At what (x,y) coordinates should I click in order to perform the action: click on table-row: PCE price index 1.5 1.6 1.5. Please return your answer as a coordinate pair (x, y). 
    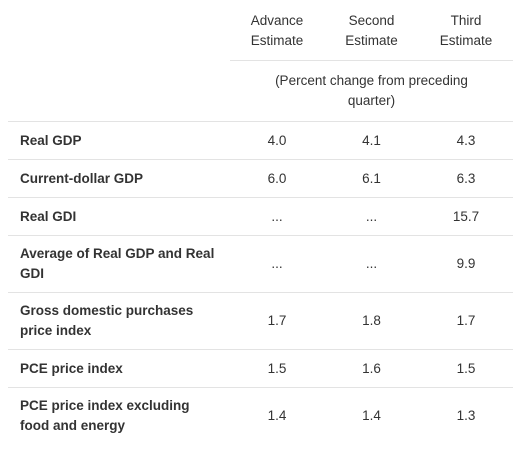
    Looking at the image, I should click on (260, 368).